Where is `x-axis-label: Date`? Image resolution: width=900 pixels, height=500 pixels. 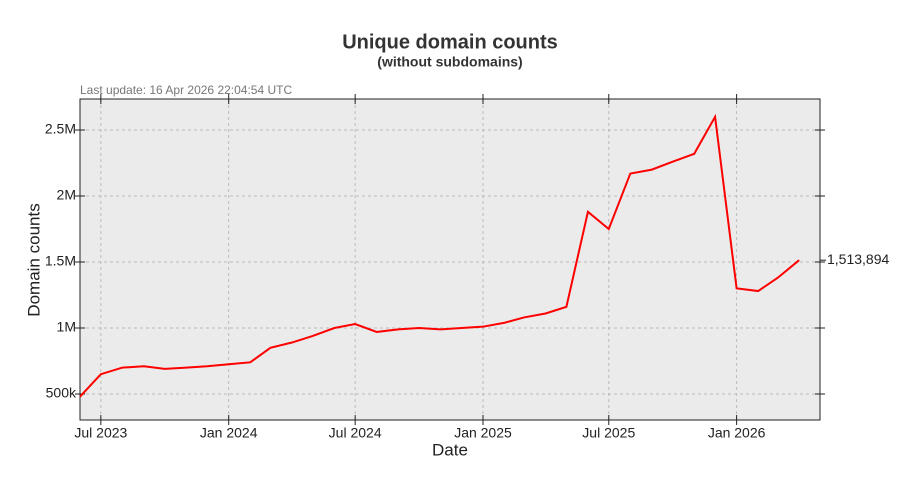 x-axis-label: Date is located at coordinates (450, 449).